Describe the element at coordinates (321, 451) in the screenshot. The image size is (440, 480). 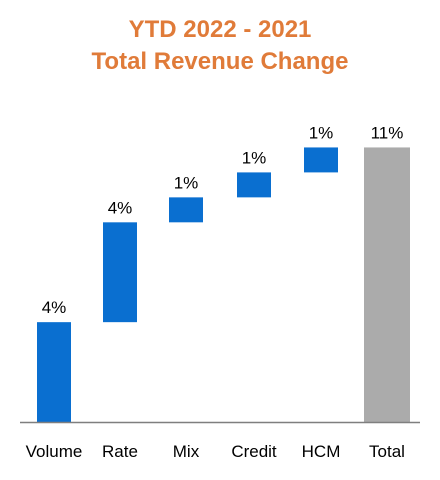
I see `tick-label-hcm: HCM` at that location.